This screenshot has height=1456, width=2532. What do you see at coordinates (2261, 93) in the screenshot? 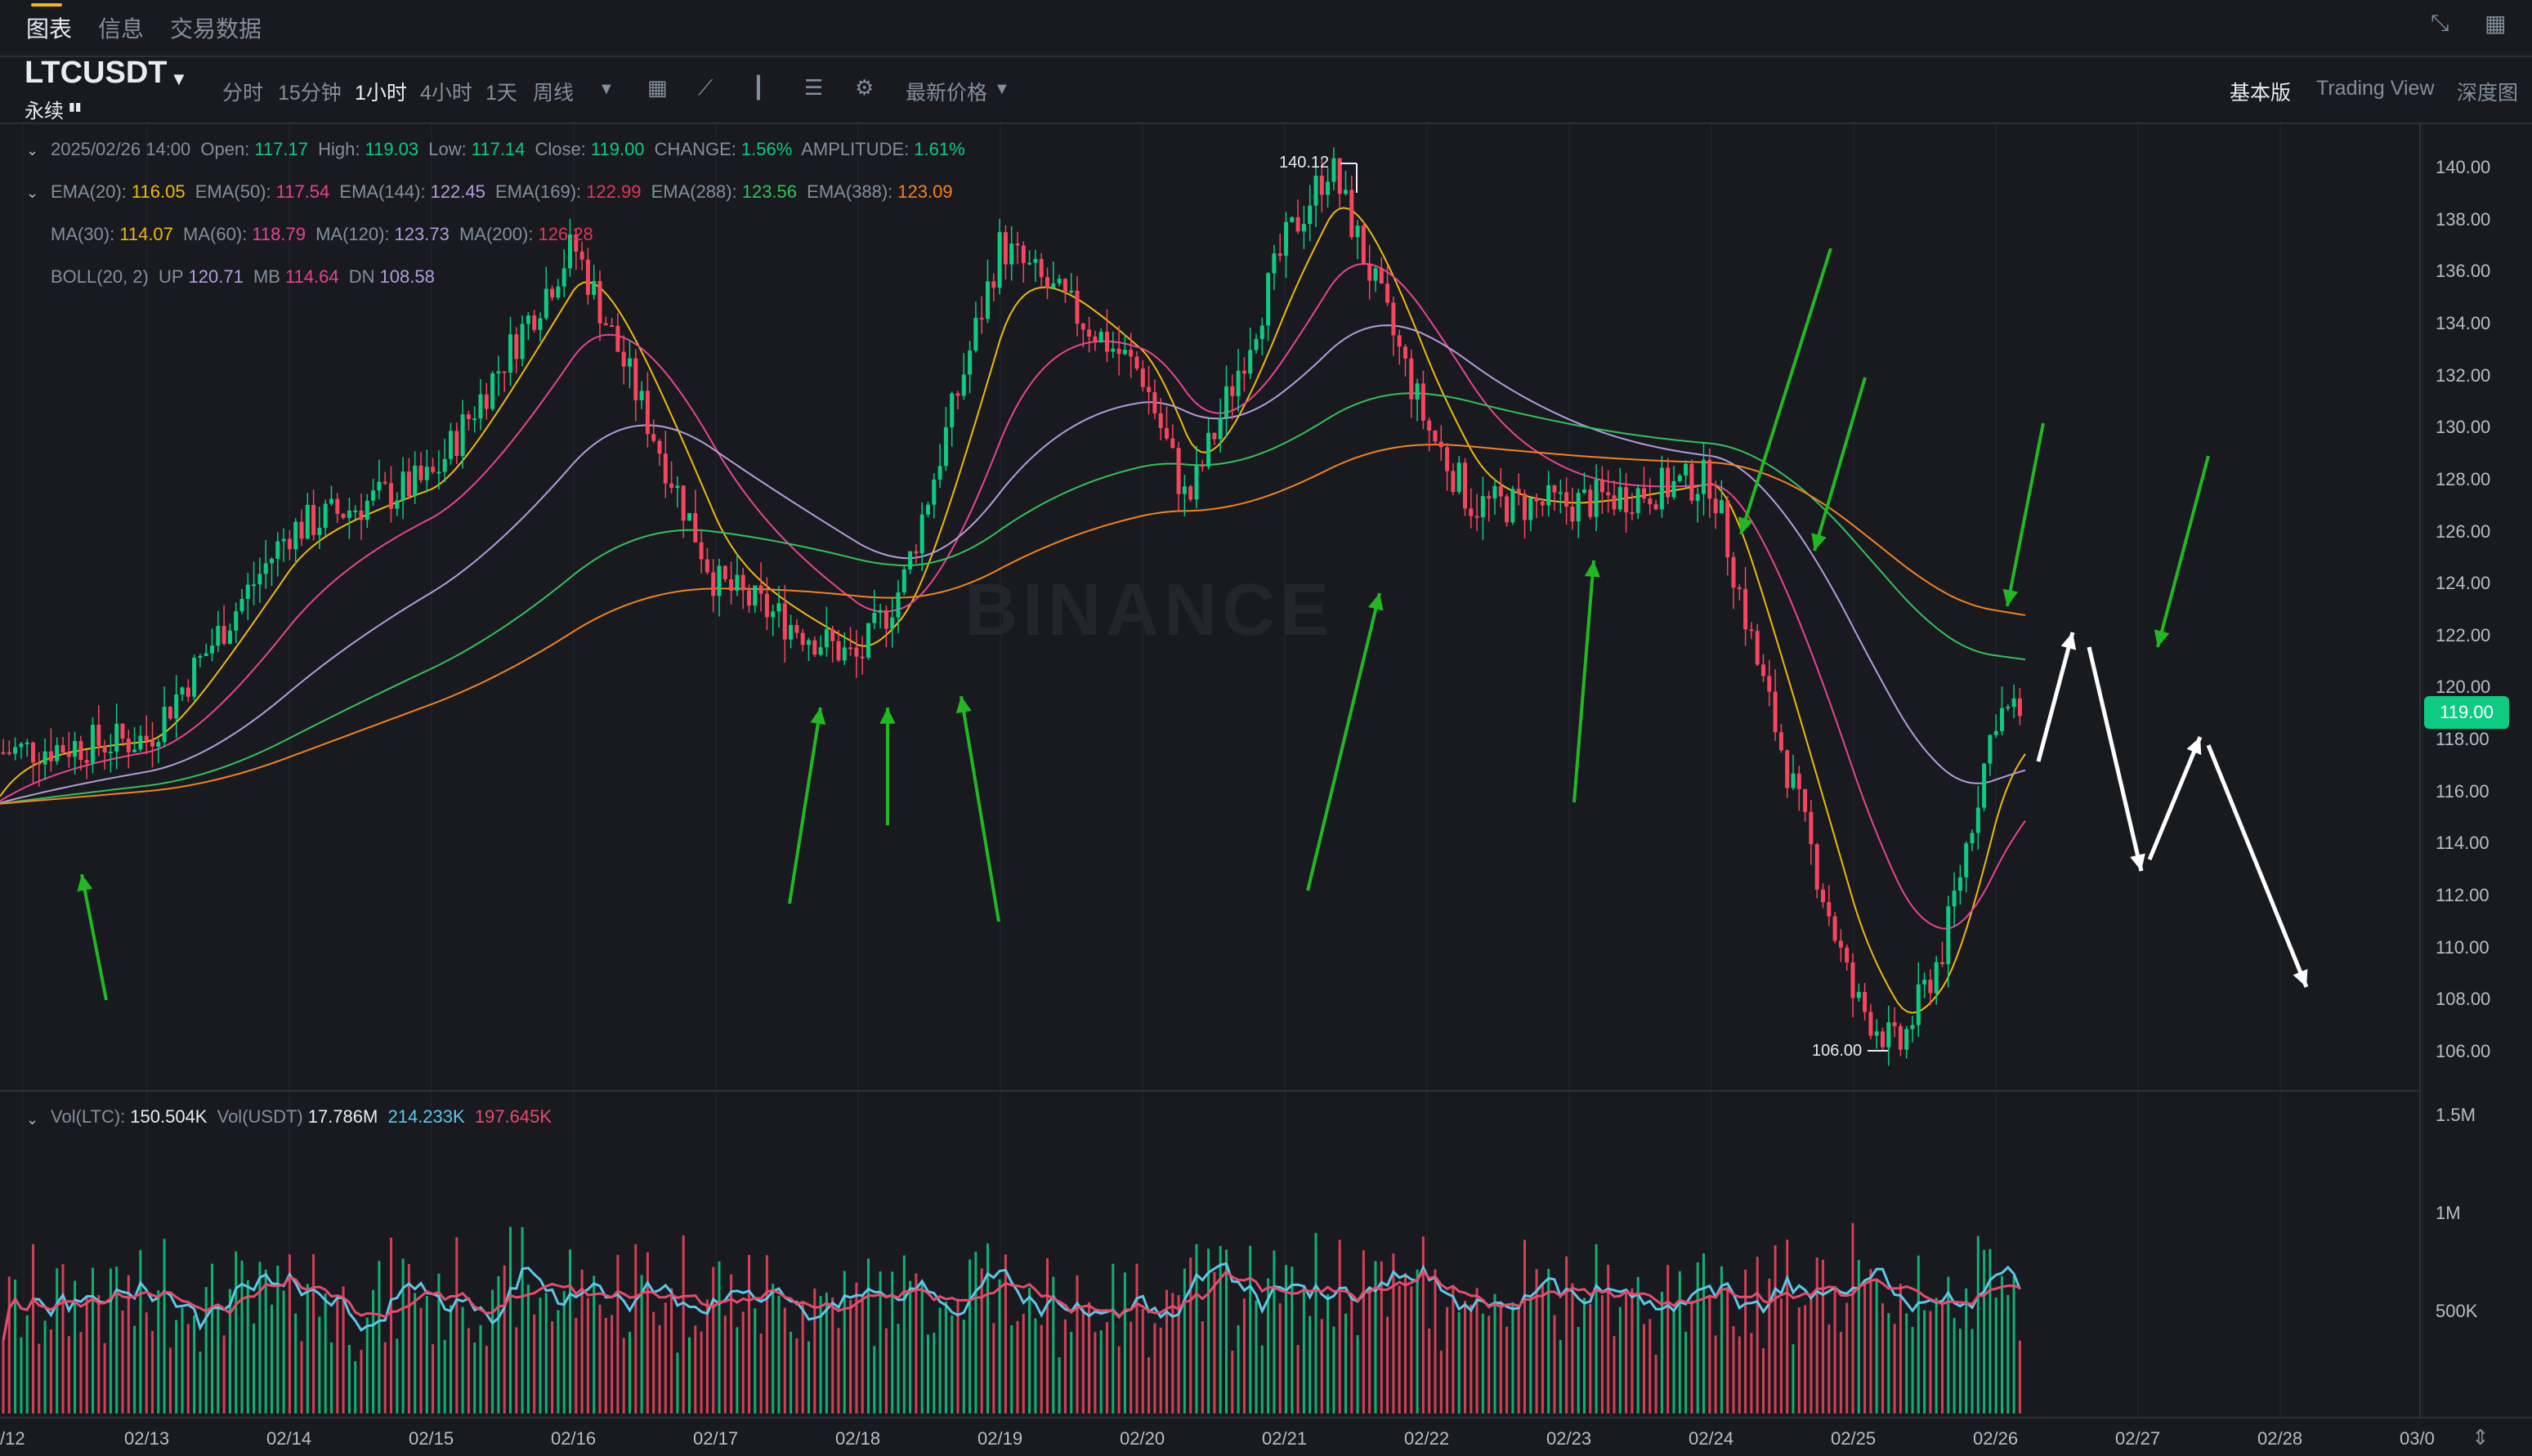
I see `view-basic: 基本版` at bounding box center [2261, 93].